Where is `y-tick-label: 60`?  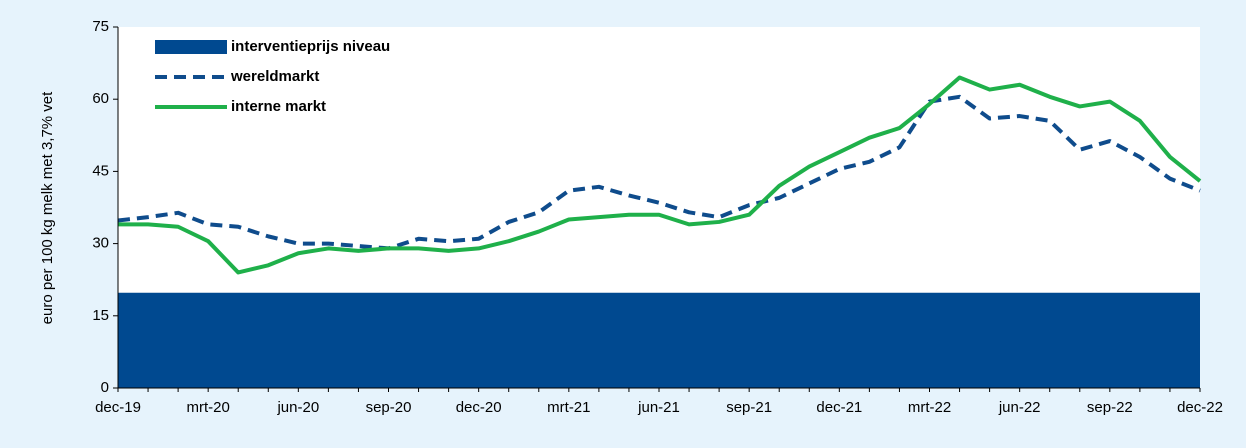 y-tick-label: 60 is located at coordinates (100, 98).